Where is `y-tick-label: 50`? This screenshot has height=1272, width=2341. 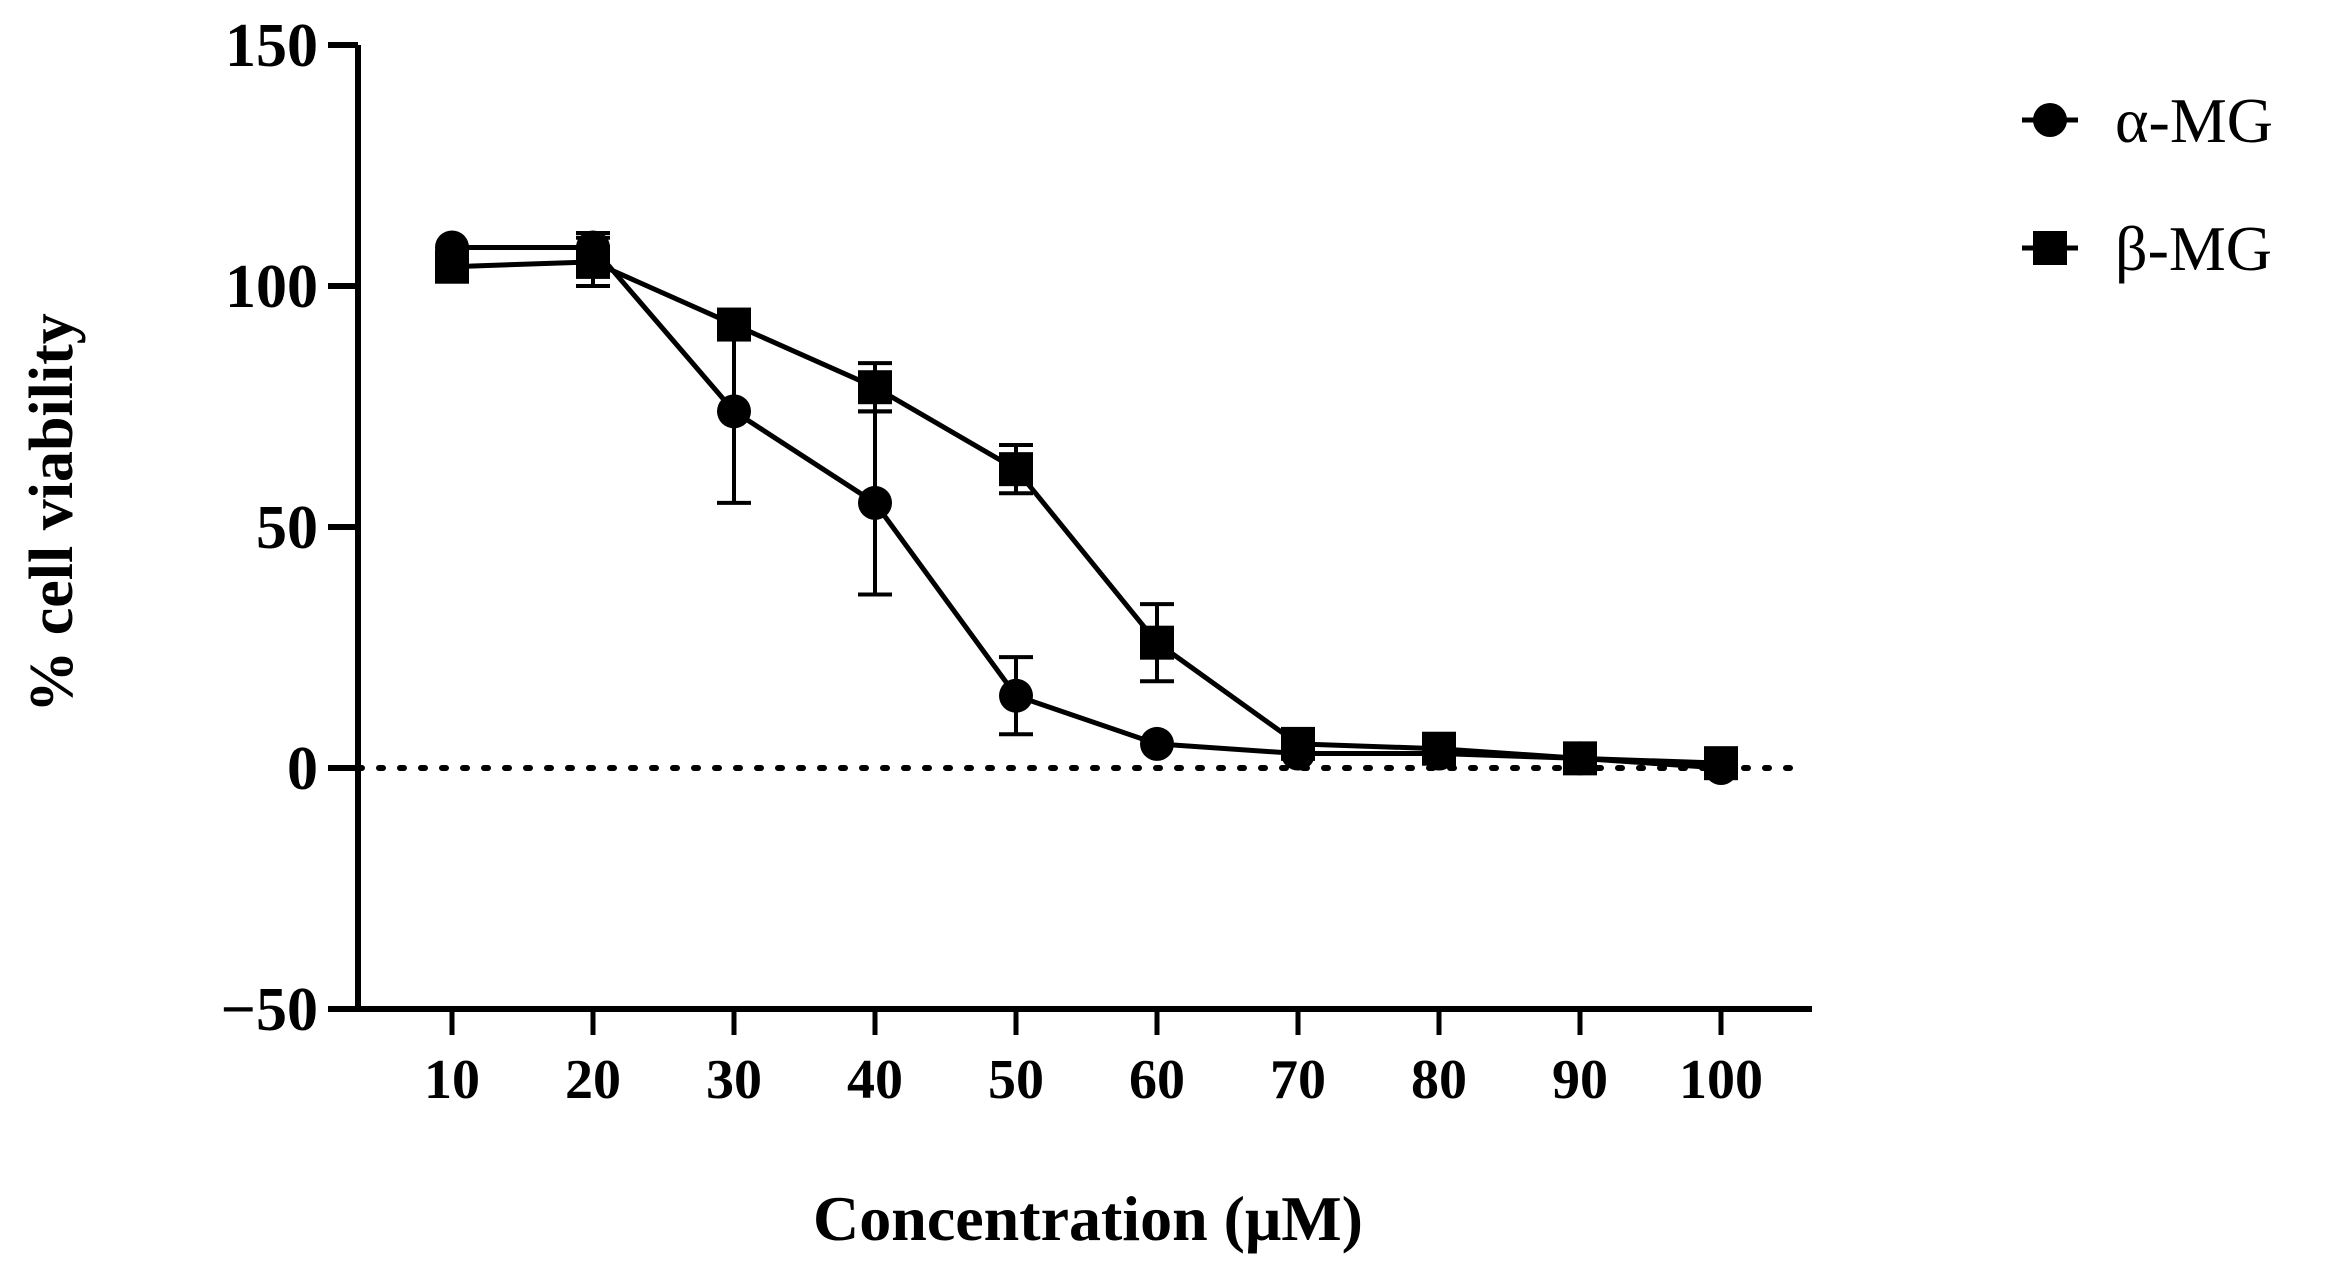 y-tick-label: 50 is located at coordinates (287, 528).